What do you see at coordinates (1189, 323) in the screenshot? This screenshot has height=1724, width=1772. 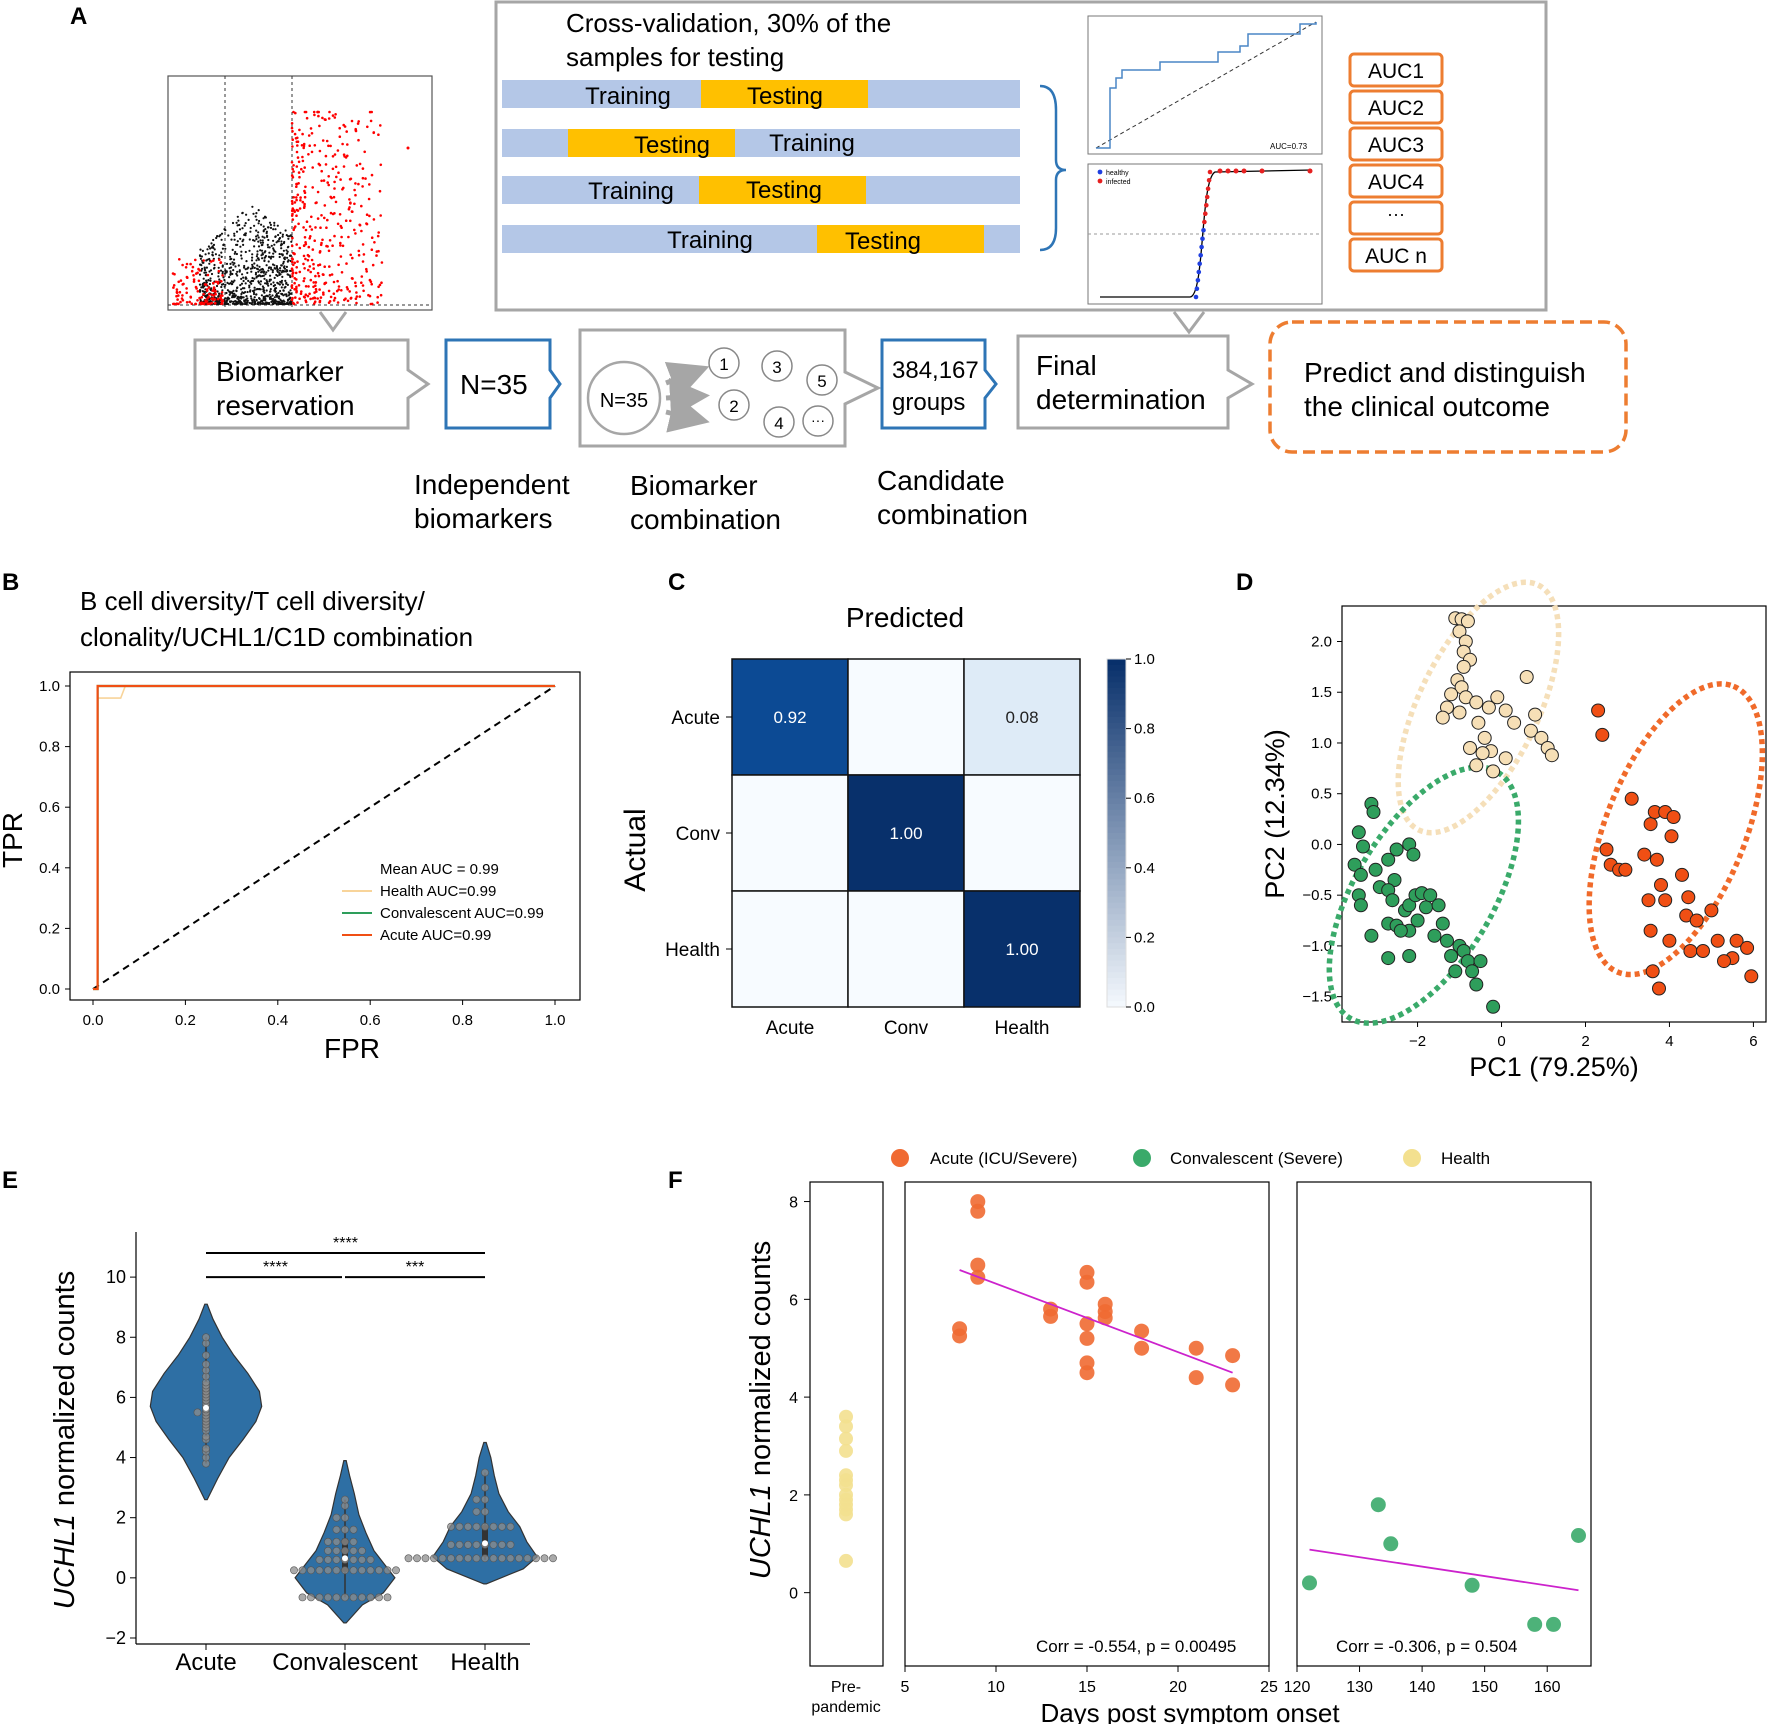 I see `cv-pointer` at bounding box center [1189, 323].